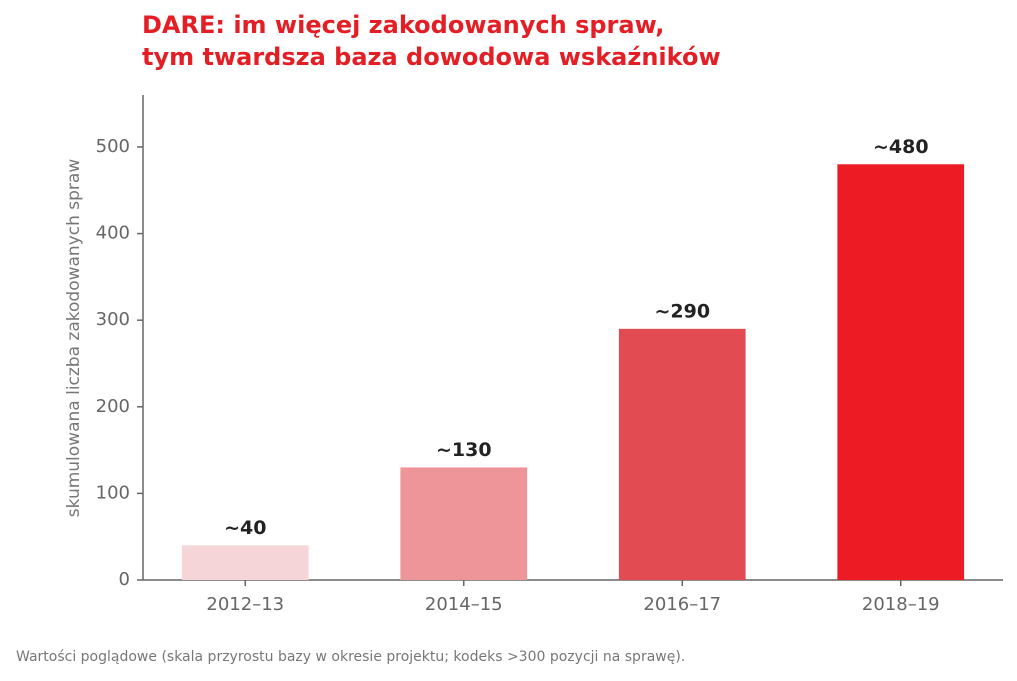 The image size is (1017, 681). I want to click on y-tick-label: 400, so click(113, 233).